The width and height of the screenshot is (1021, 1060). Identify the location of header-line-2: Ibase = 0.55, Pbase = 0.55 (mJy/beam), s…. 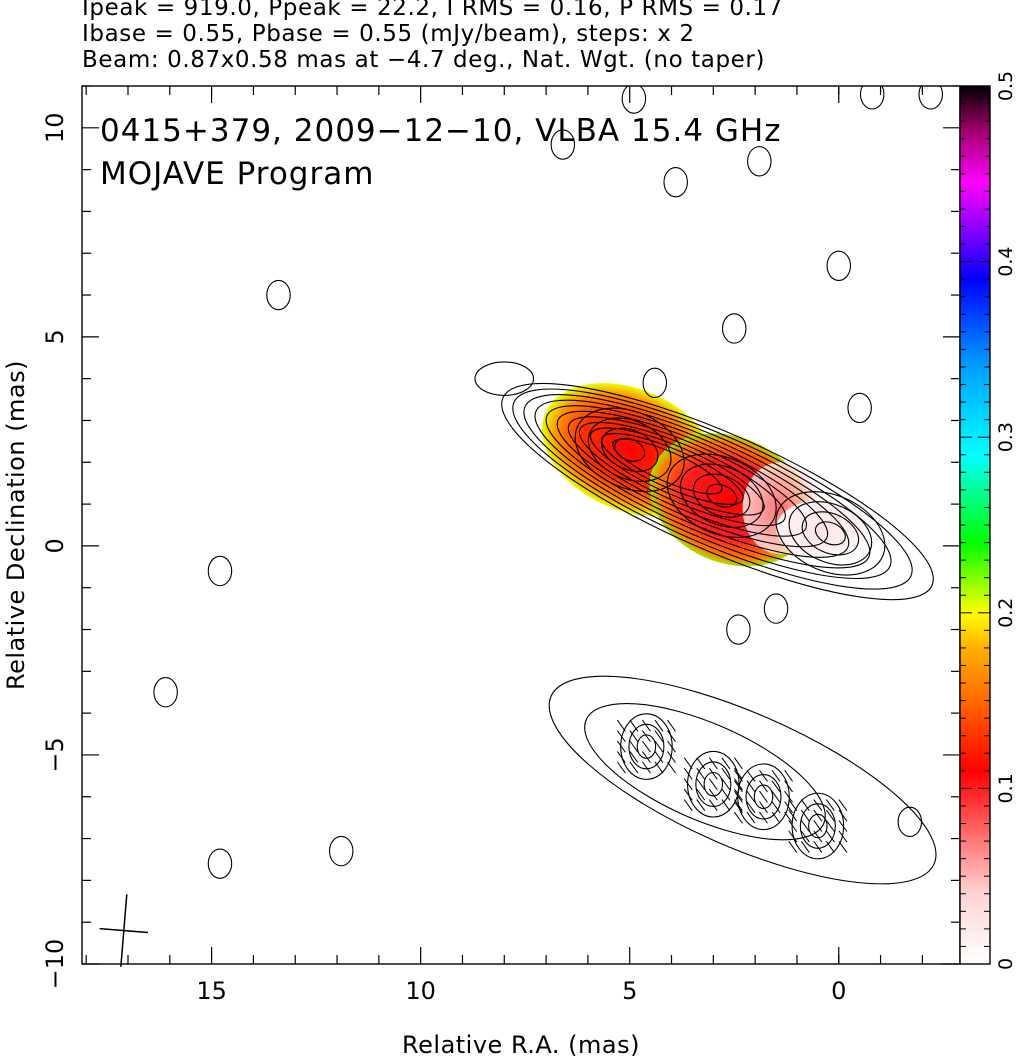
(388, 34).